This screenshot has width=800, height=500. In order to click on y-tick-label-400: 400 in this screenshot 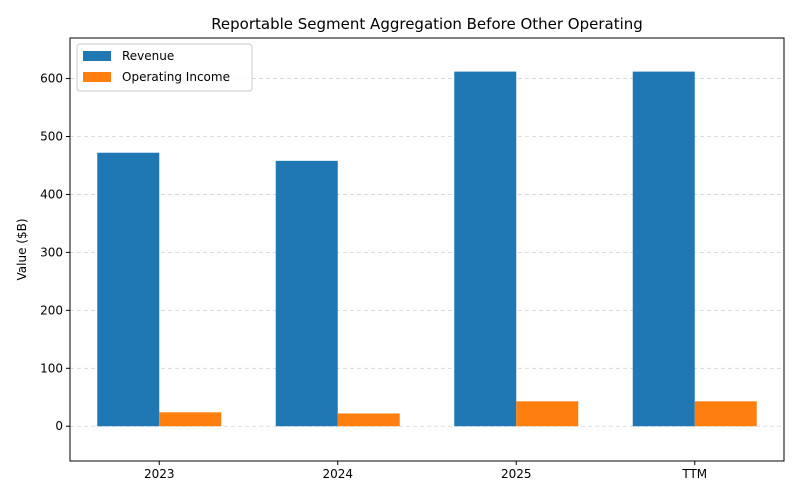, I will do `click(51, 194)`.